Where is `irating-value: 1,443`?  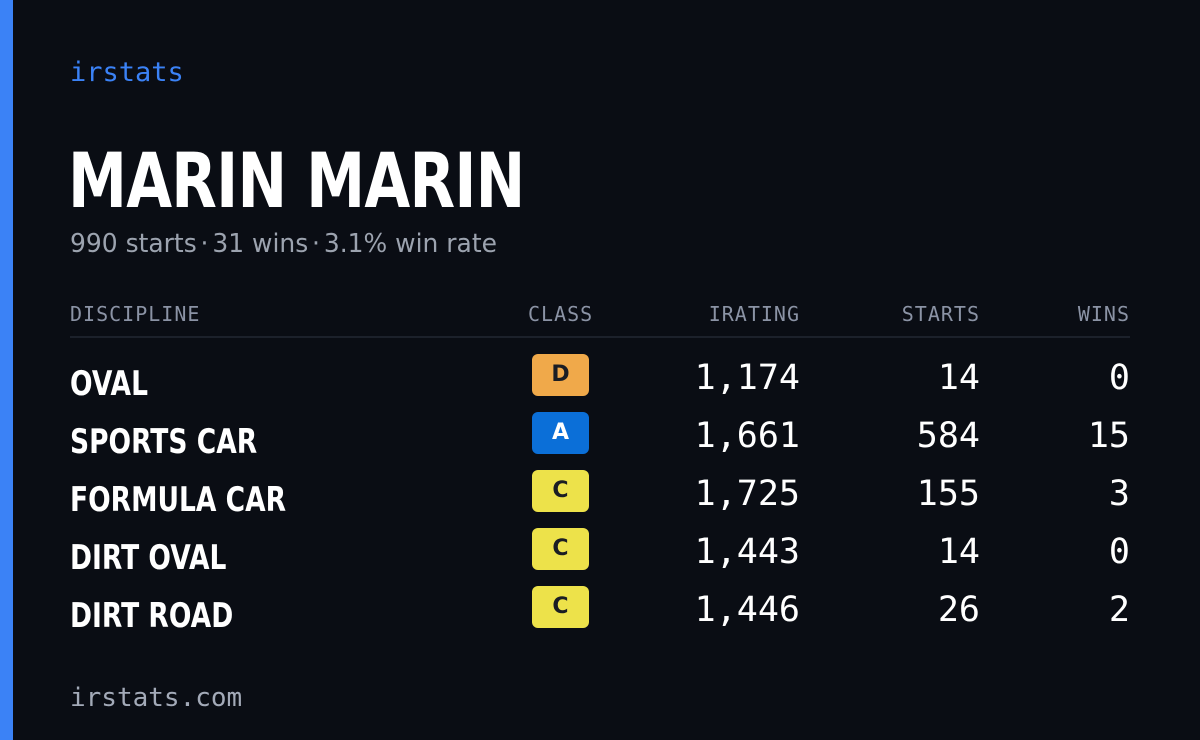 irating-value: 1,443 is located at coordinates (747, 552).